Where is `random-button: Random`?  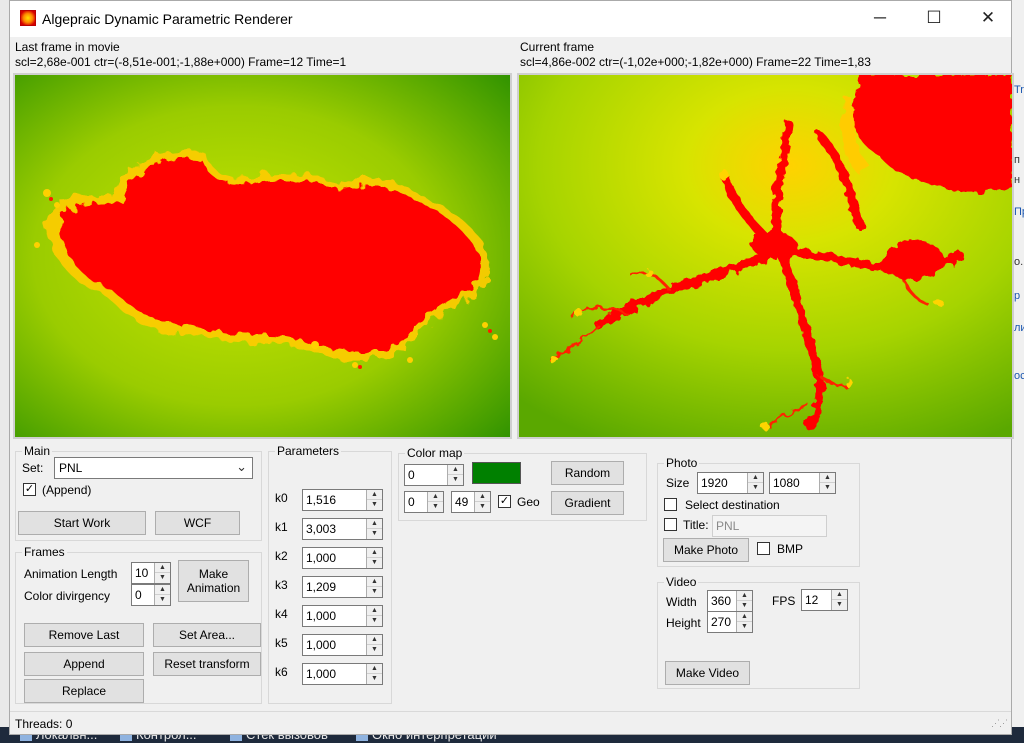
random-button: Random is located at coordinates (587, 473).